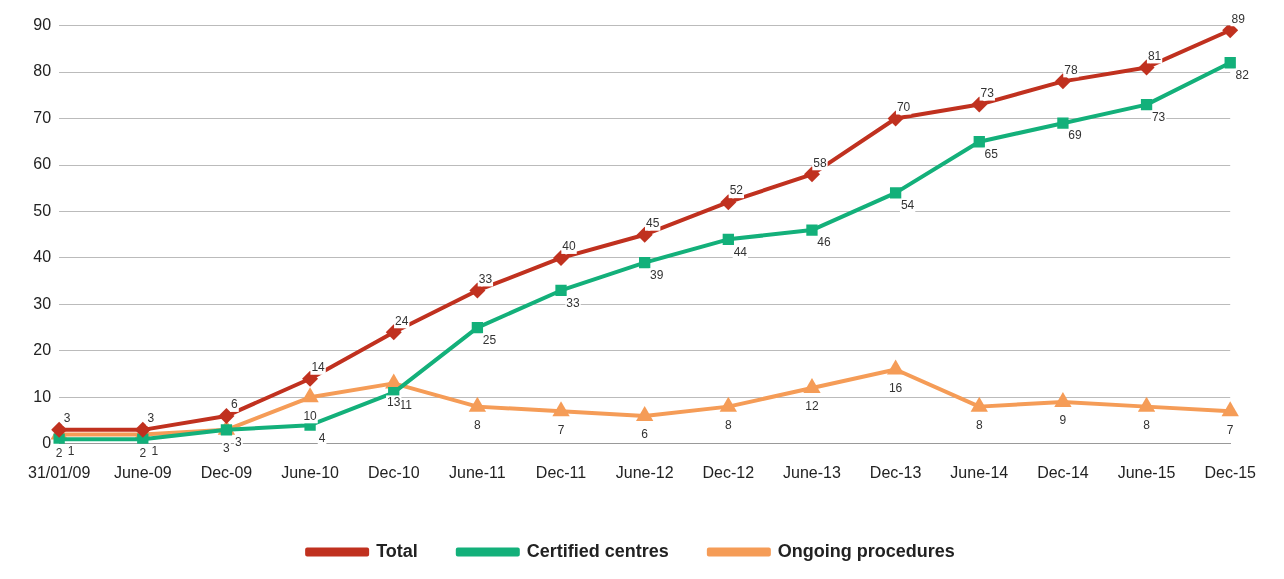 This screenshot has width=1284, height=579. I want to click on x-tick-label: June-12, so click(644, 472).